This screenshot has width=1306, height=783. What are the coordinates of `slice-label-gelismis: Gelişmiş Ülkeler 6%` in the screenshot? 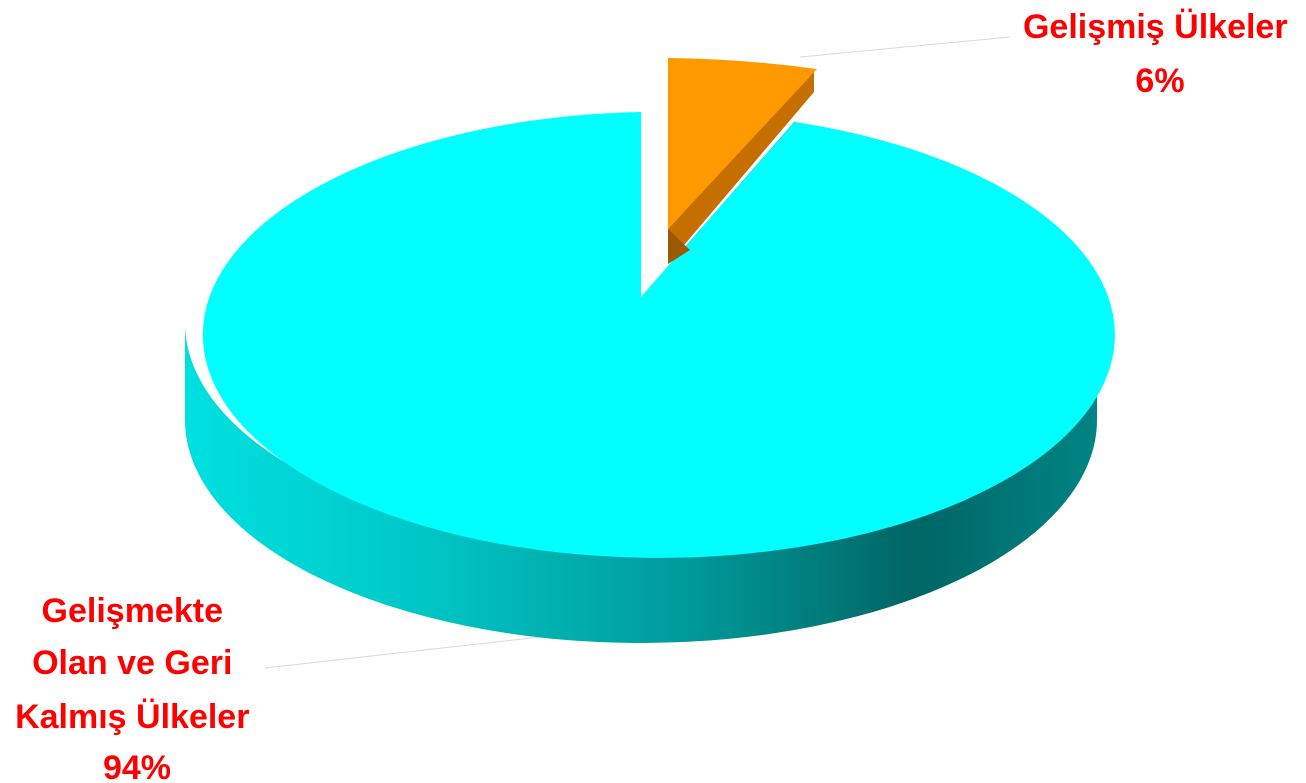 It's located at (1160, 54).